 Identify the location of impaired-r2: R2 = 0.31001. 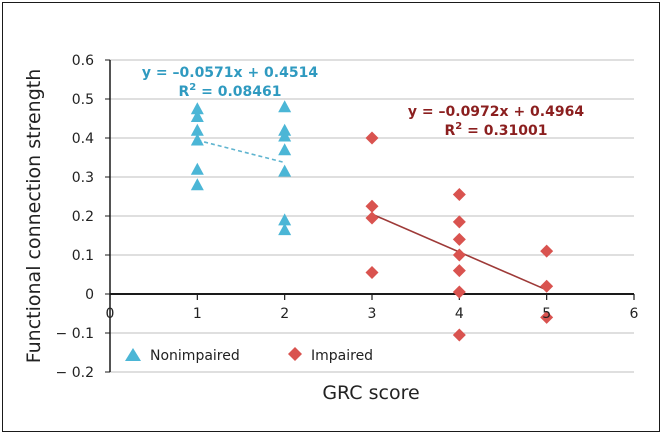
(496, 130).